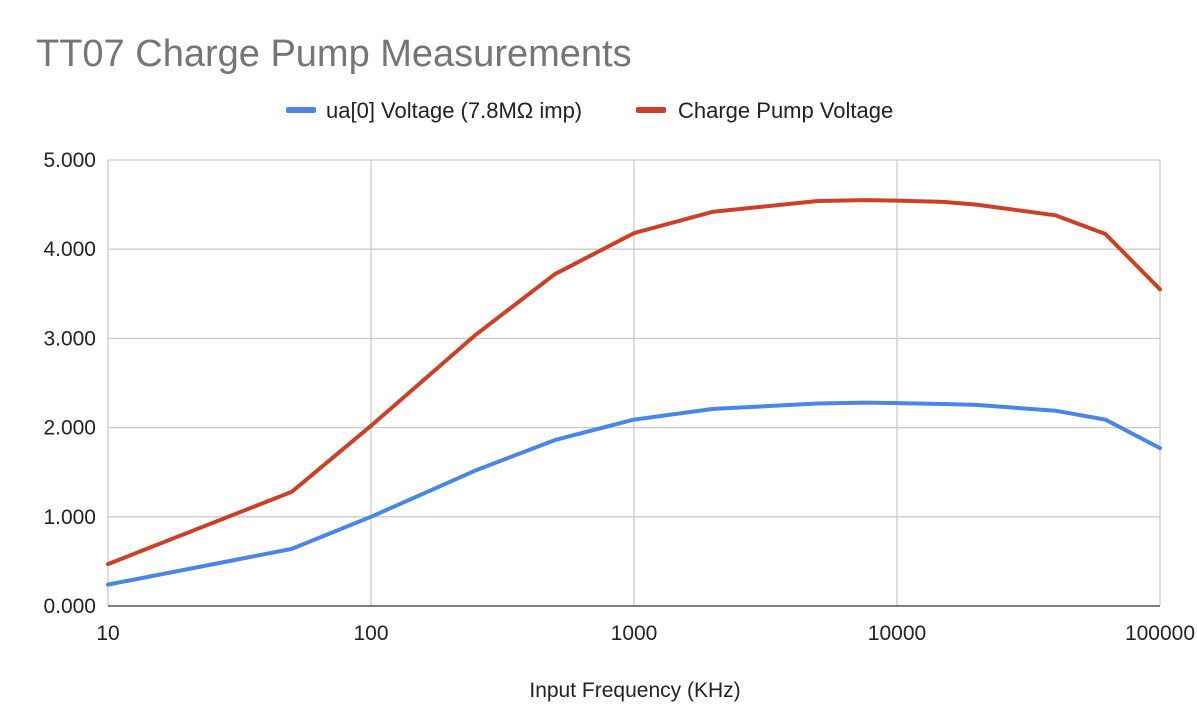 Image resolution: width=1197 pixels, height=712 pixels. I want to click on legend-swatch-ua0, so click(301, 110).